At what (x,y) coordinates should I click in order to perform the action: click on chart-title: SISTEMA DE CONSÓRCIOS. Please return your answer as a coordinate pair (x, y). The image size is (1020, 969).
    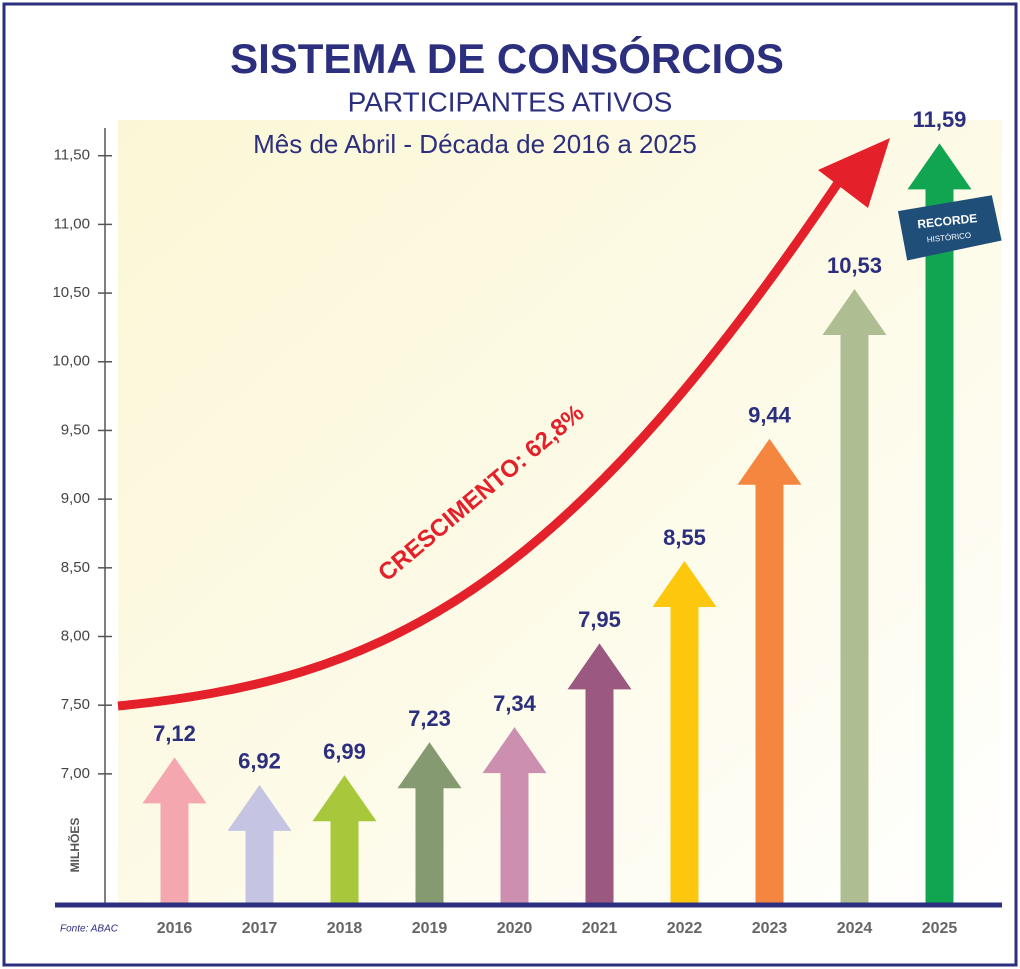
    Looking at the image, I should click on (507, 58).